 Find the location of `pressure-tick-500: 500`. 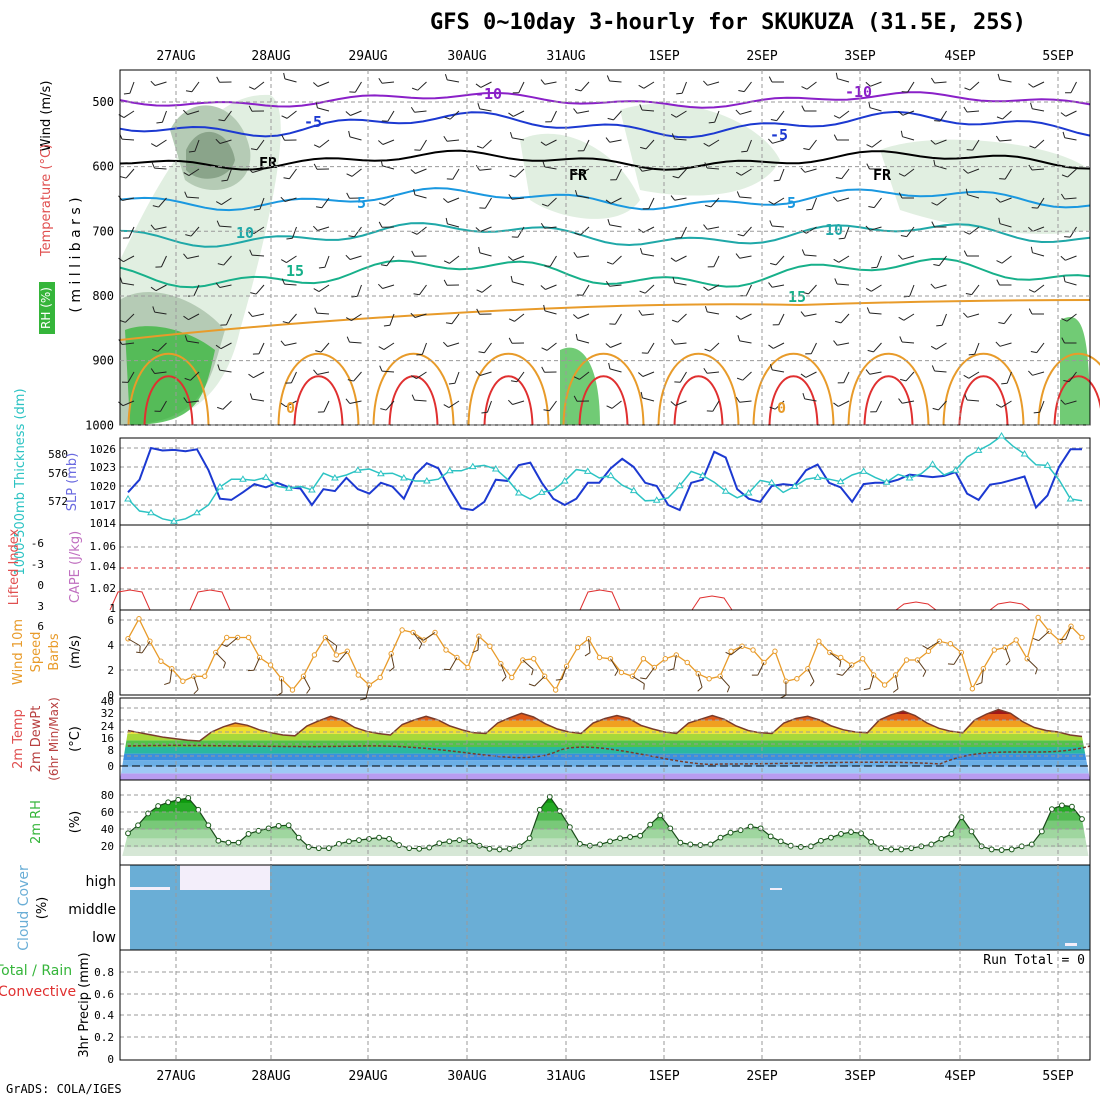

pressure-tick-500: 500 is located at coordinates (103, 102).